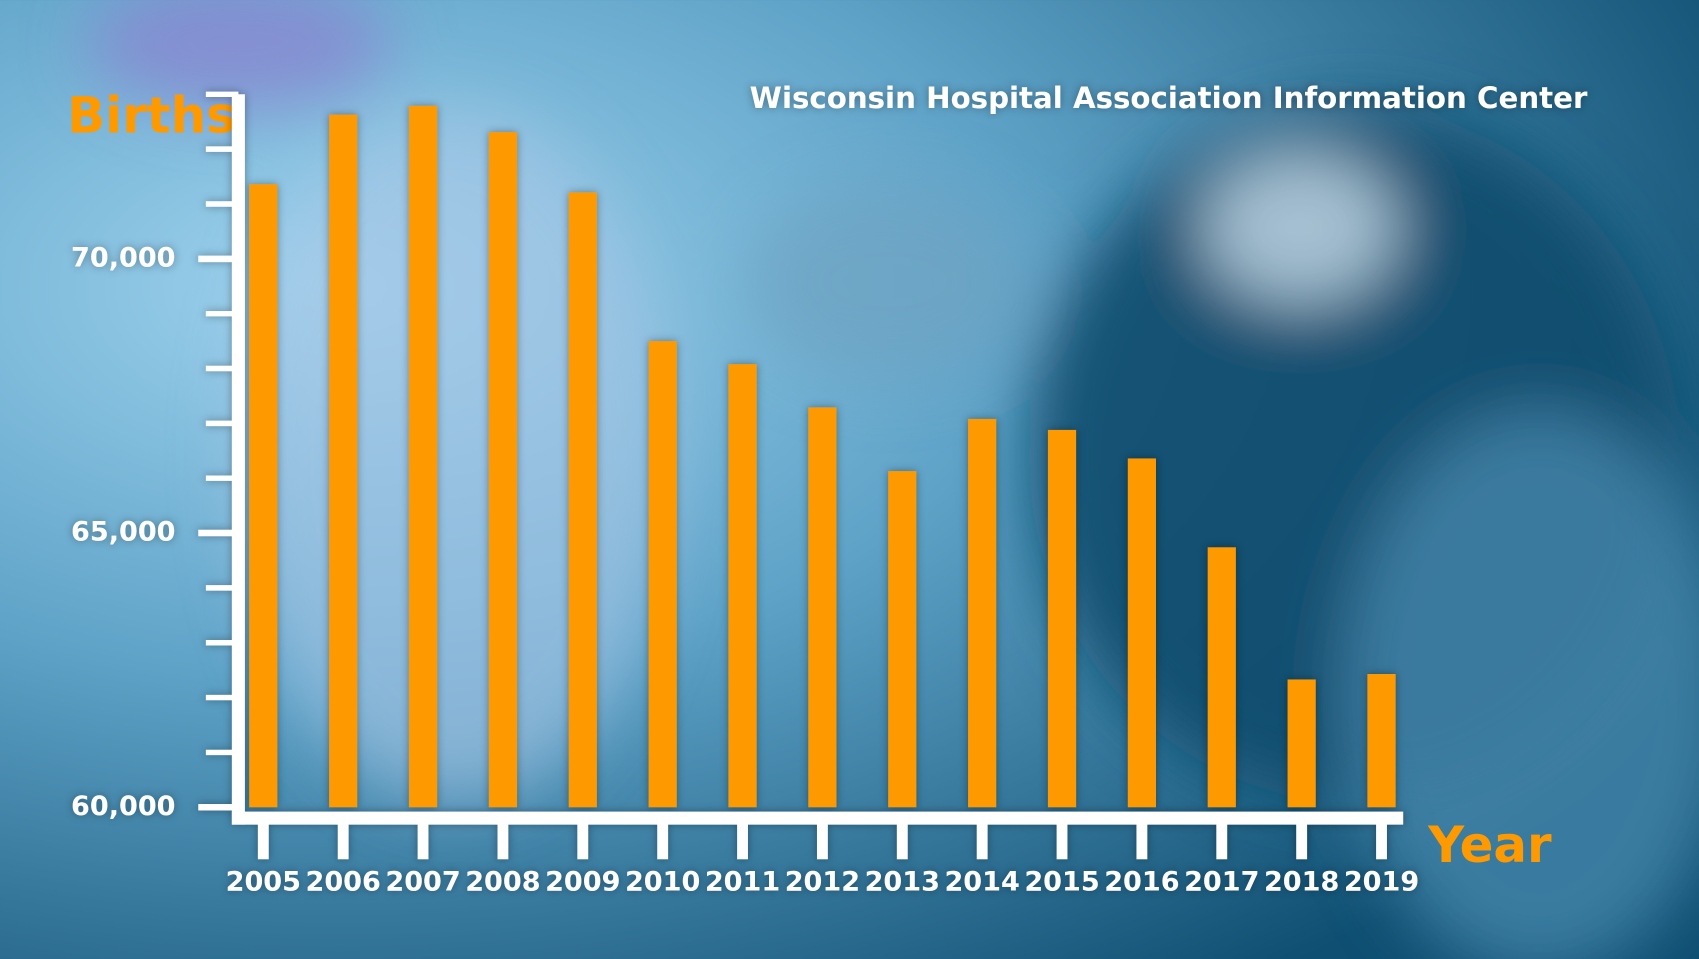  Describe the element at coordinates (123, 532) in the screenshot. I see `y-tick-label: 65,000` at that location.